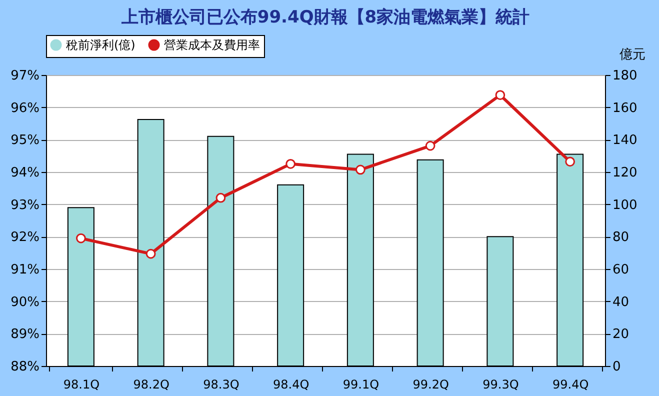 This screenshot has width=659, height=396. Describe the element at coordinates (25, 108) in the screenshot. I see `y-tick-label: 96%` at that location.